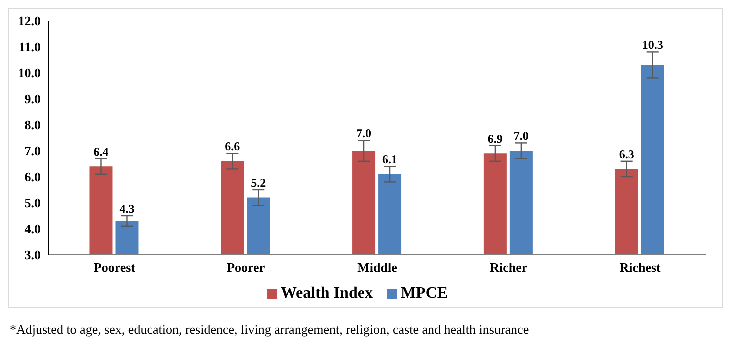 The width and height of the screenshot is (731, 348). What do you see at coordinates (29, 21) in the screenshot?
I see `y-tick-label: 12.0` at bounding box center [29, 21].